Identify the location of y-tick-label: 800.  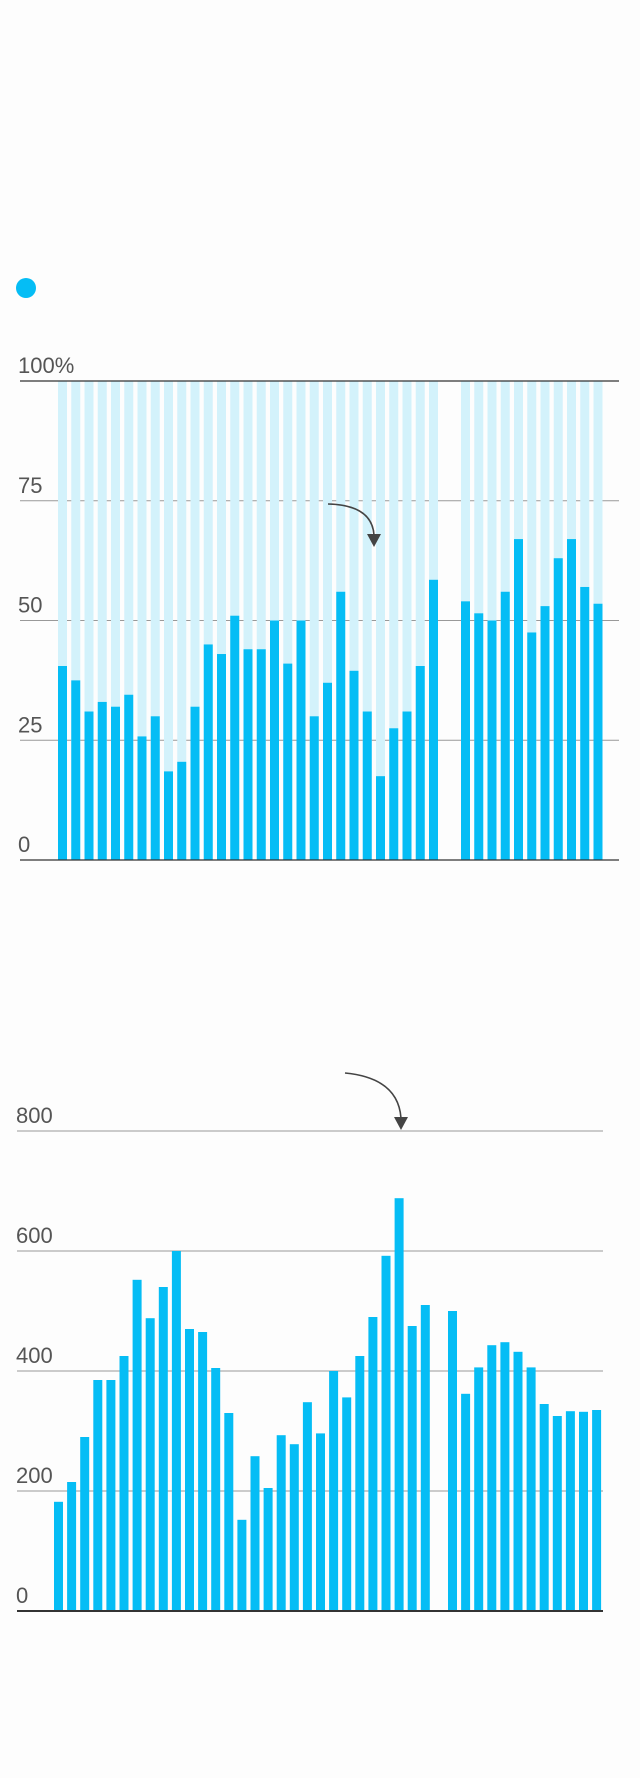
(34, 1115).